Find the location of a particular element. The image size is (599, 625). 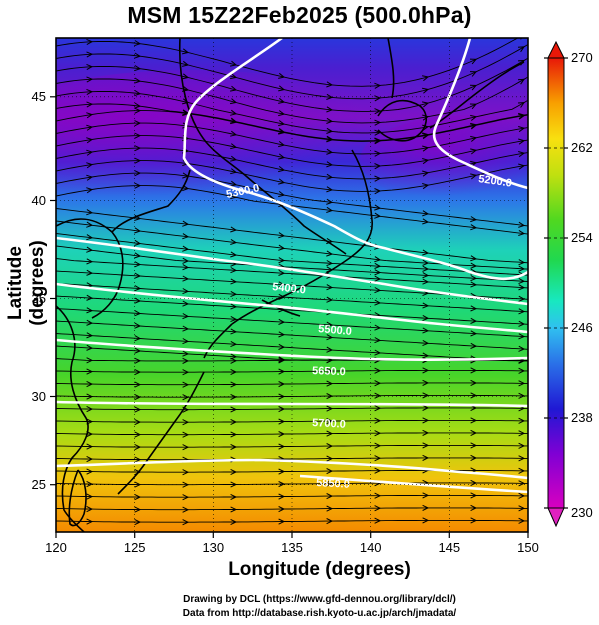

x-tick-label: 140 is located at coordinates (371, 547).